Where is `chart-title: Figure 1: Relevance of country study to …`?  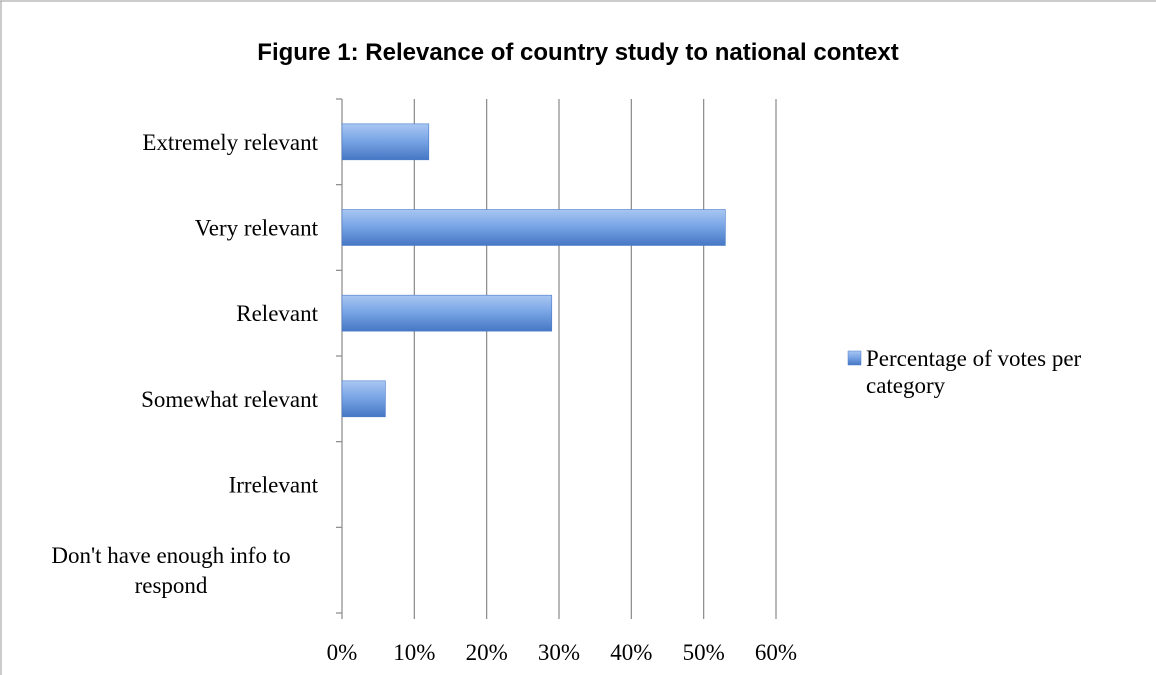 chart-title: Figure 1: Relevance of country study to … is located at coordinates (577, 52).